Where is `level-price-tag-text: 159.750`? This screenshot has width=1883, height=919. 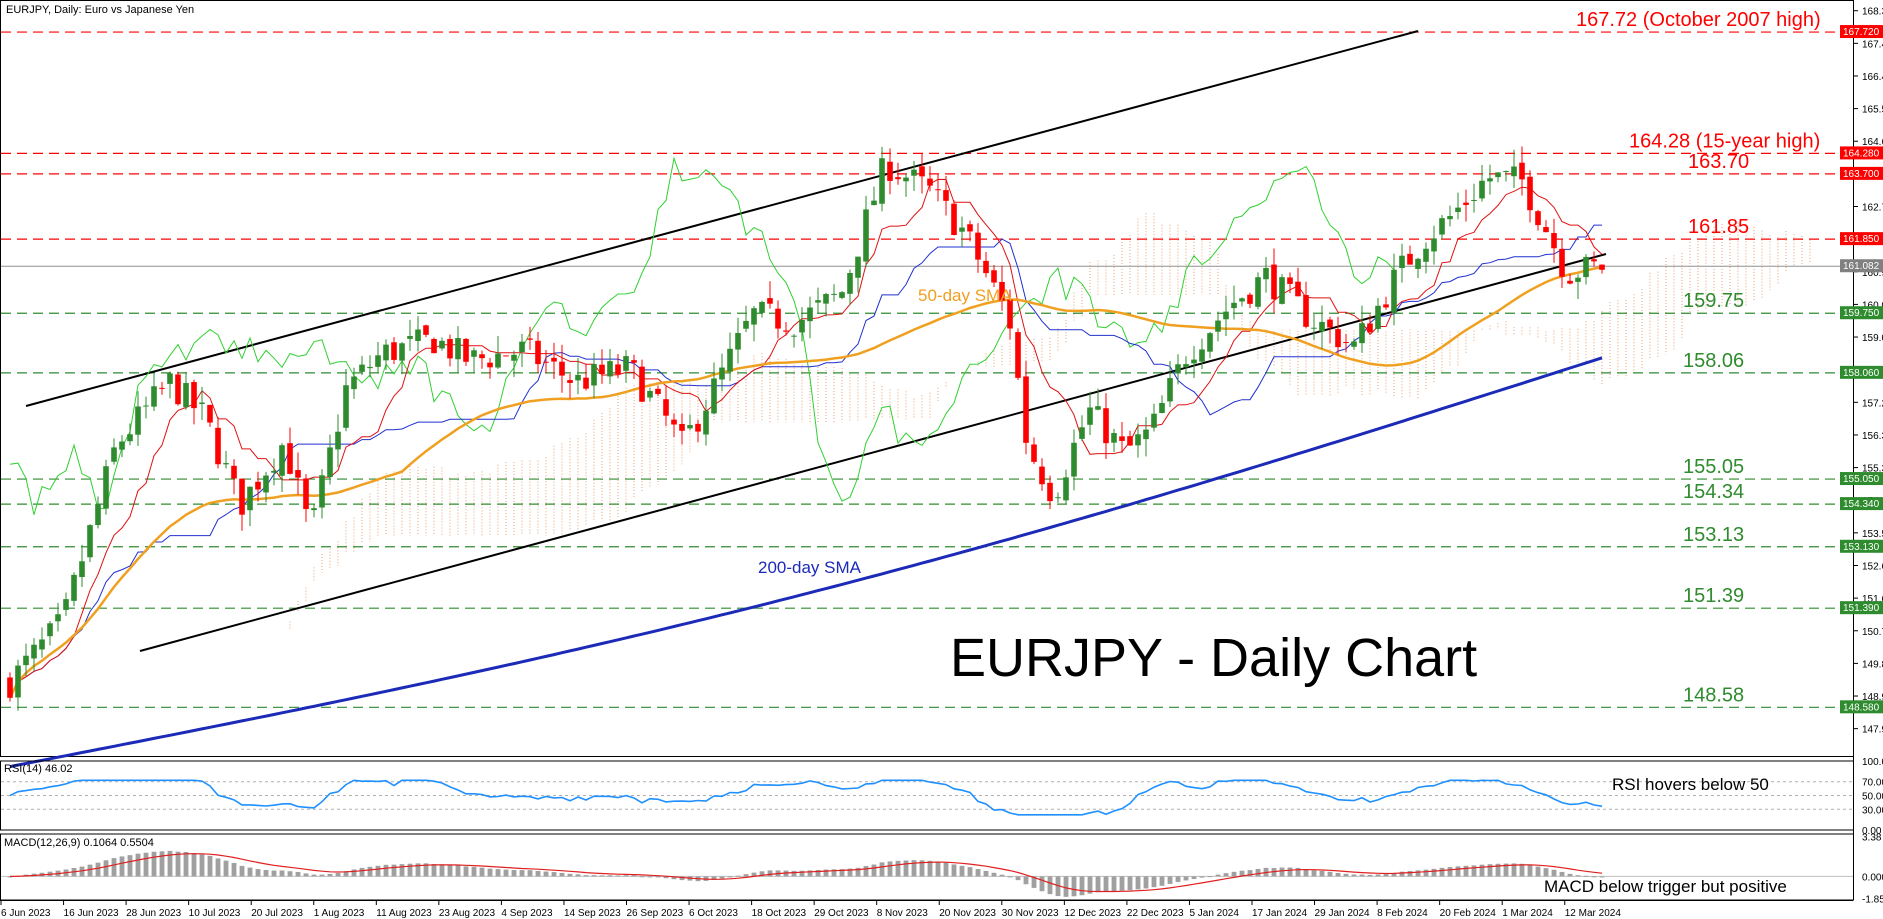
level-price-tag-text: 159.750 is located at coordinates (1861, 313).